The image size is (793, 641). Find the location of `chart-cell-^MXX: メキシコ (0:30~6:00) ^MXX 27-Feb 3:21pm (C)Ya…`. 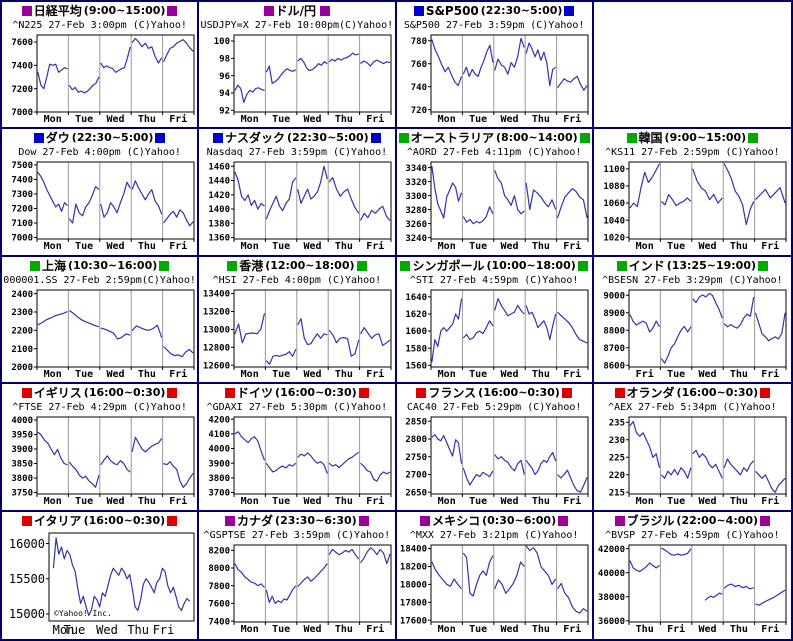

chart-cell-^MXX: メキシコ (0:30~6:00) ^MXX 27-Feb 3:21pm (C)Ya… is located at coordinates (495, 575).